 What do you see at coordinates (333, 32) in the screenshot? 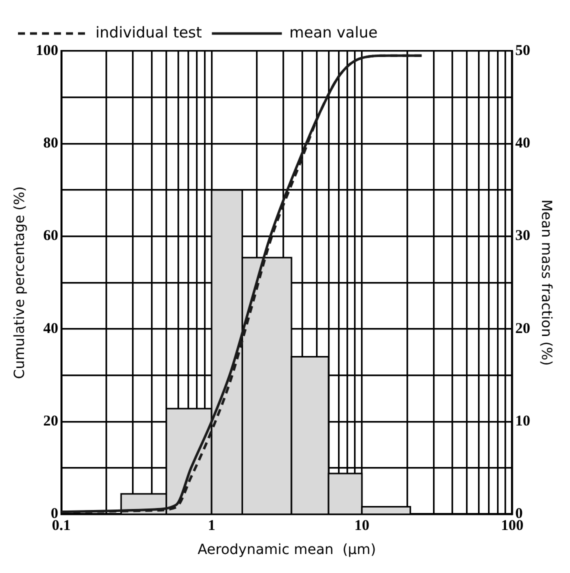
I see `legend-label: mean value` at bounding box center [333, 32].